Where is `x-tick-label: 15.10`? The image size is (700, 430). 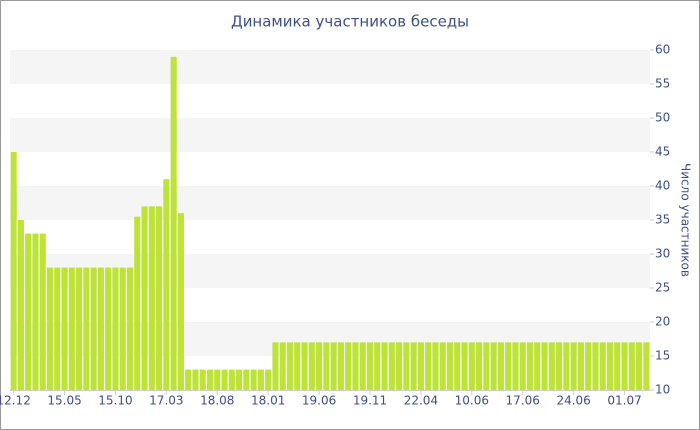 x-tick-label: 15.10 is located at coordinates (115, 401).